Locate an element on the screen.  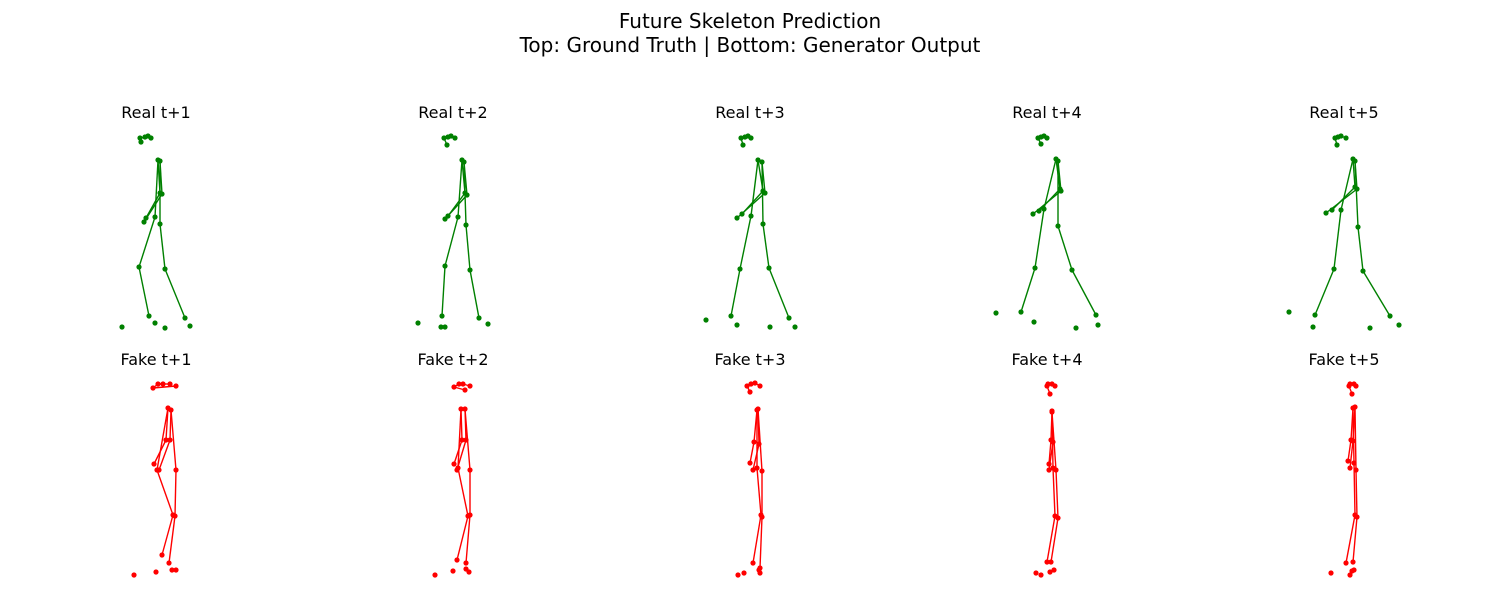
panel-title-fake-1: Fake t+1 is located at coordinates (156, 359).